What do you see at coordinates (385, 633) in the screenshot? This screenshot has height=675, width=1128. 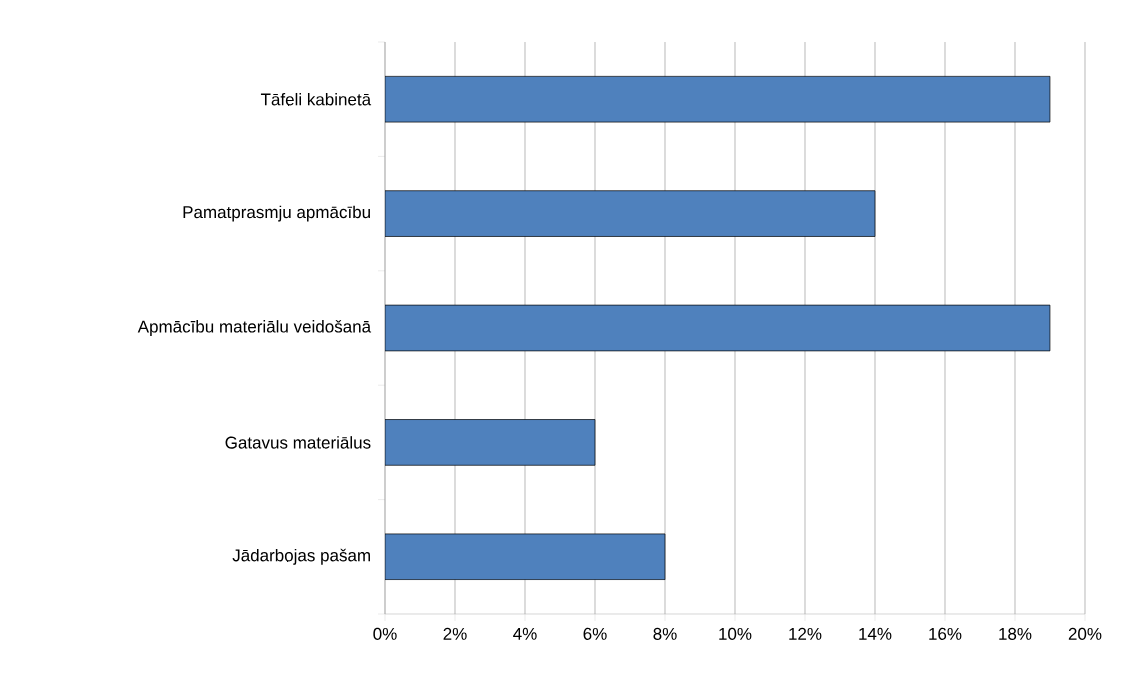 I see `x-tick-label: 0%` at bounding box center [385, 633].